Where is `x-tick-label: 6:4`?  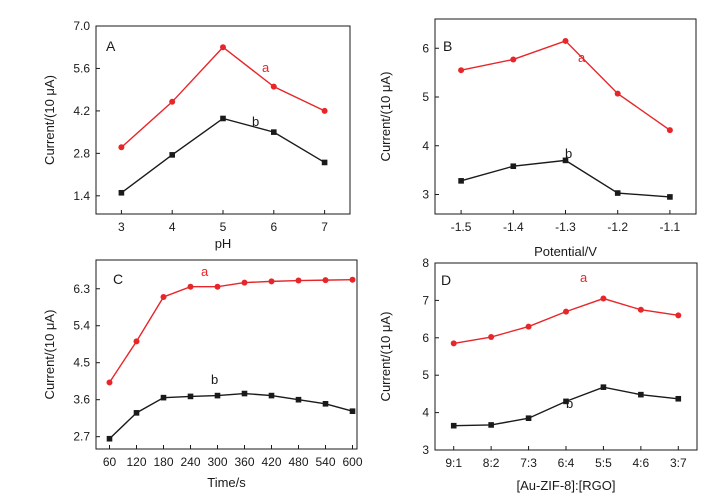
x-tick-label: 6:4 is located at coordinates (566, 463).